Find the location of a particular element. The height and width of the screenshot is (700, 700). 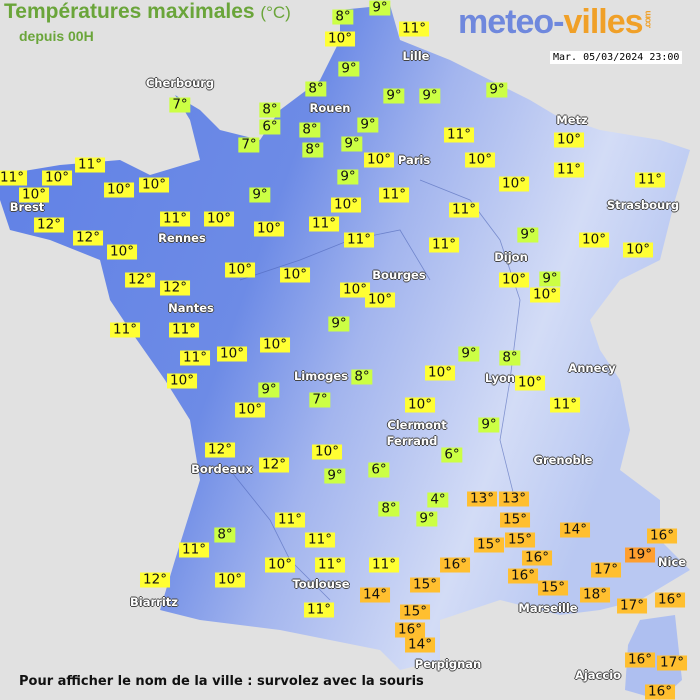

temperature-marker: 4° is located at coordinates (438, 500).